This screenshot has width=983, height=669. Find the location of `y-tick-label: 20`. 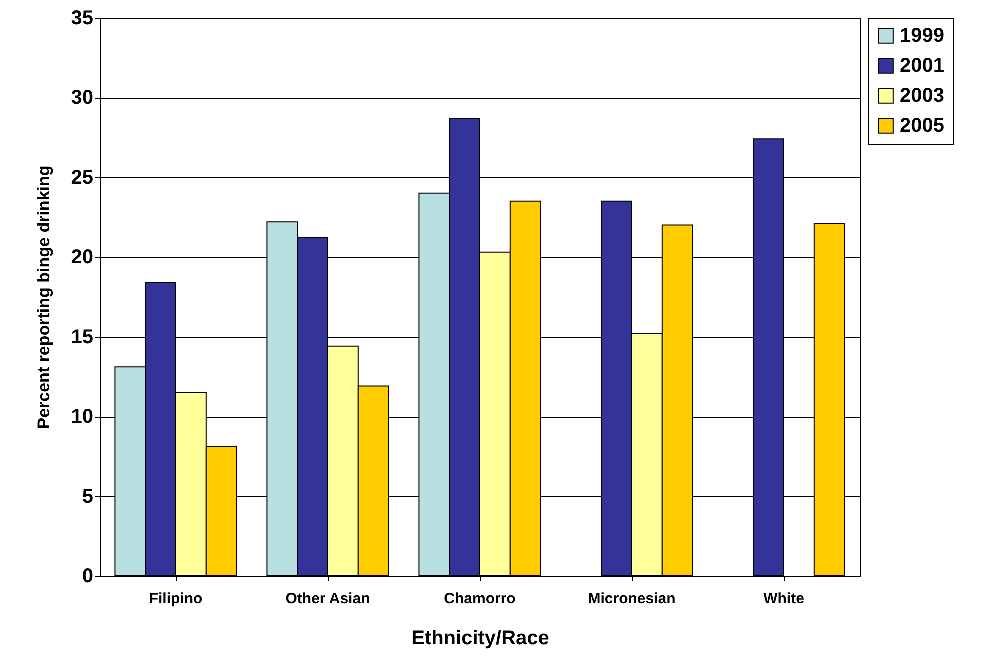

y-tick-label: 20 is located at coordinates (82, 257).